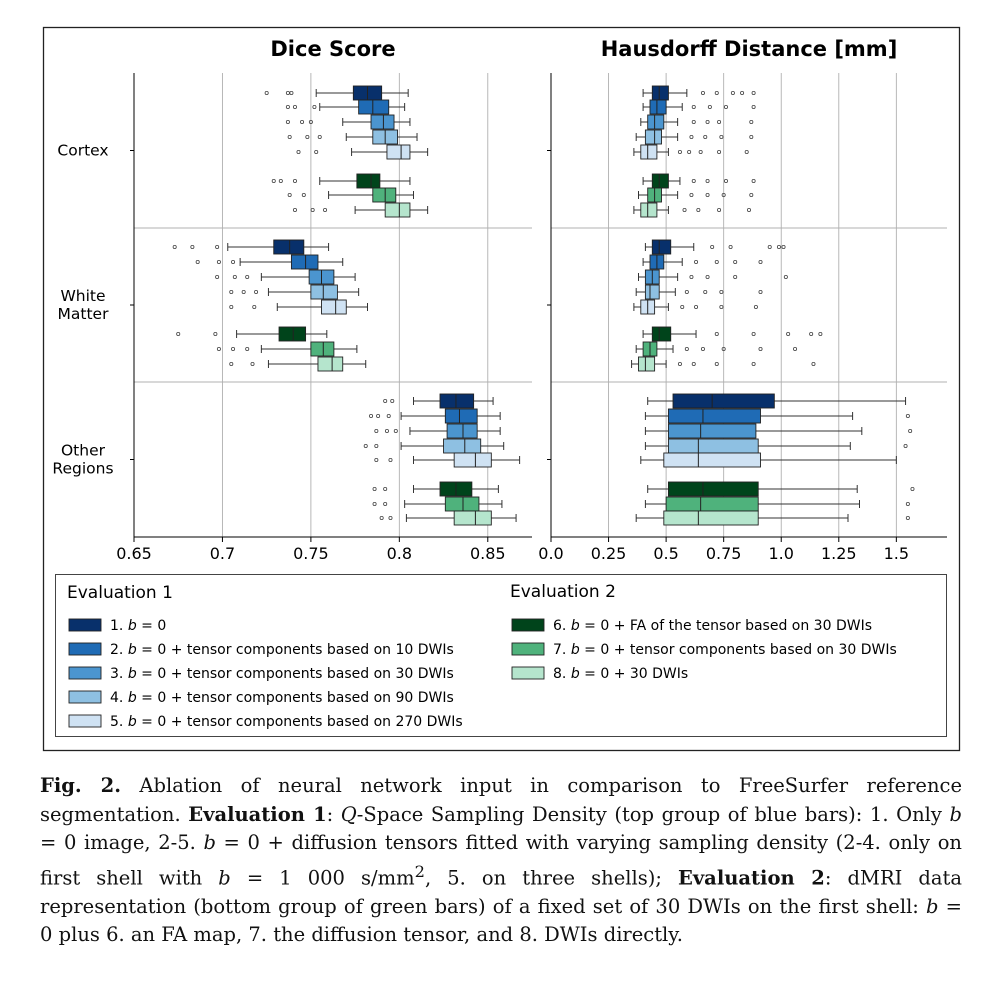 This screenshot has width=1000, height=992. Describe the element at coordinates (751, 877) in the screenshot. I see `caption-evaluation-2: Evaluation 2` at that location.